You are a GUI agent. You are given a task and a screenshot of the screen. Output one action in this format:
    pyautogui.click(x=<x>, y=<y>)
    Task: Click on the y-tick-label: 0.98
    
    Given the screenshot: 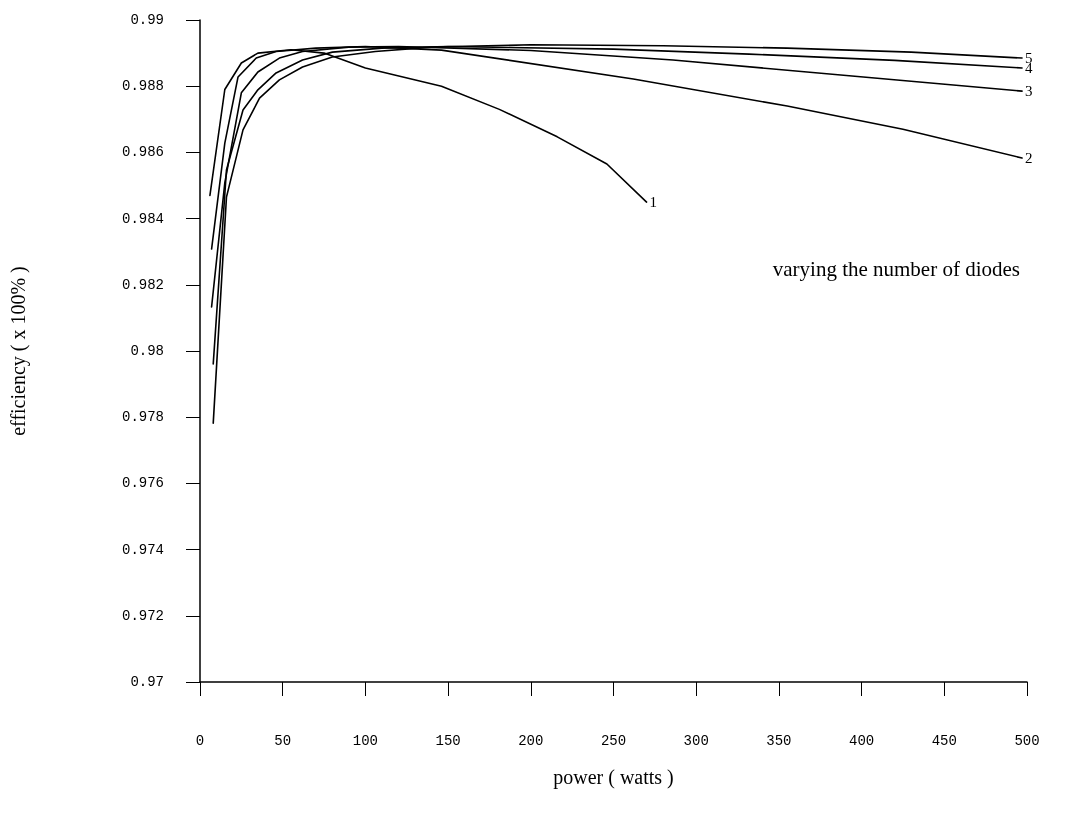 What is the action you would take?
    pyautogui.click(x=147, y=351)
    